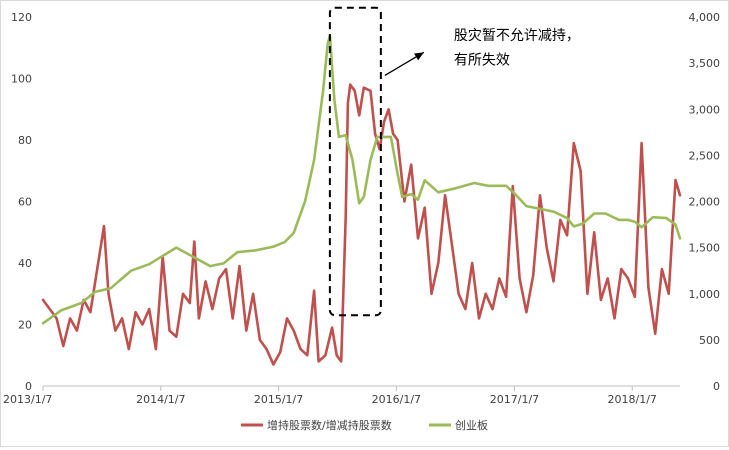 This screenshot has height=450, width=729. I want to click on y-right-tick-label: 2,000, so click(705, 202).